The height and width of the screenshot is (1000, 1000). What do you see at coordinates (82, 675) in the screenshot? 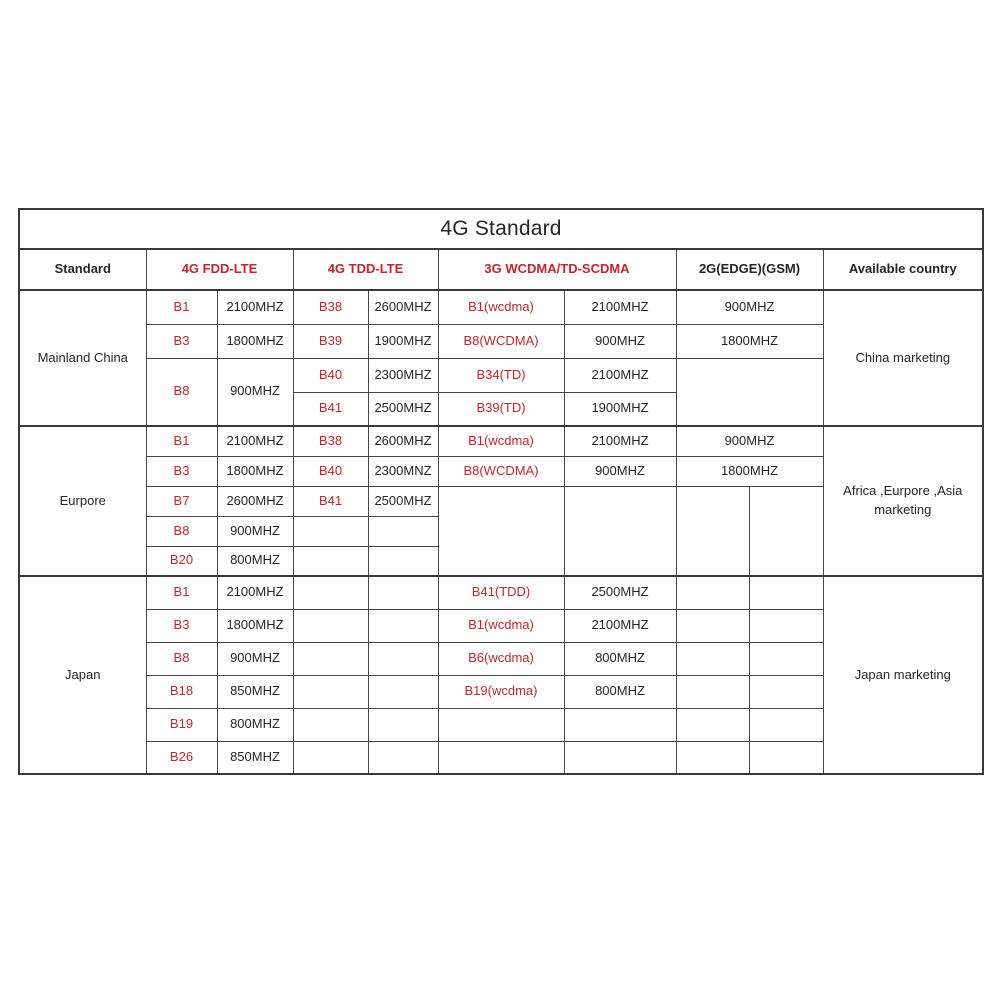
I see `region-cell: Japan` at bounding box center [82, 675].